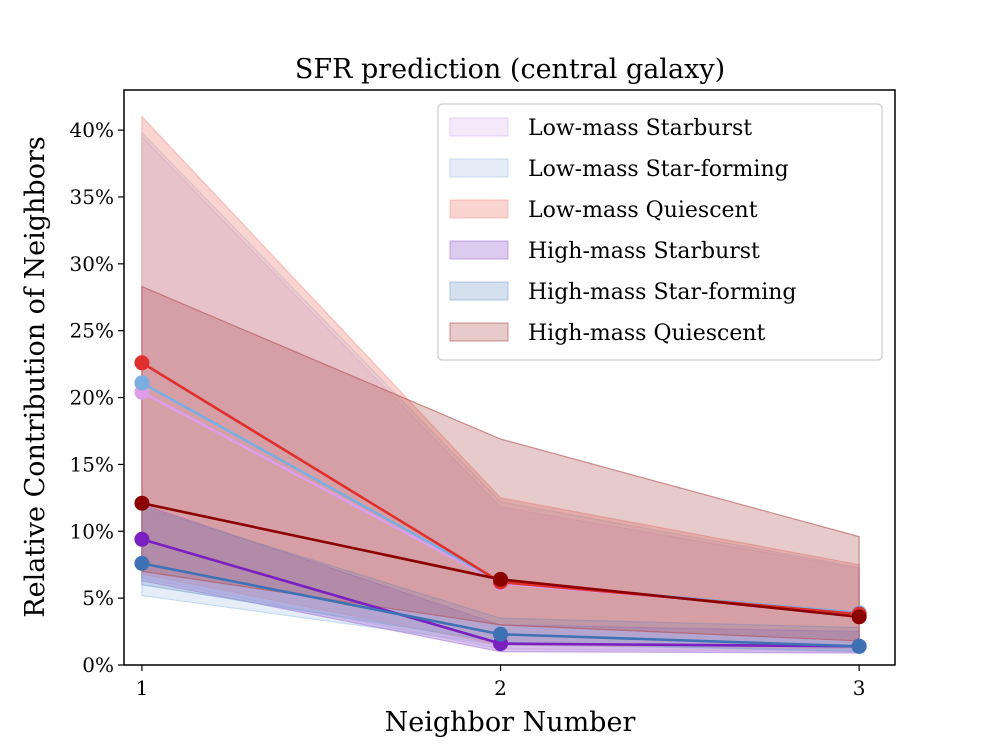  I want to click on legend-label-high-mass-starburst: High-mass Starburst, so click(644, 251).